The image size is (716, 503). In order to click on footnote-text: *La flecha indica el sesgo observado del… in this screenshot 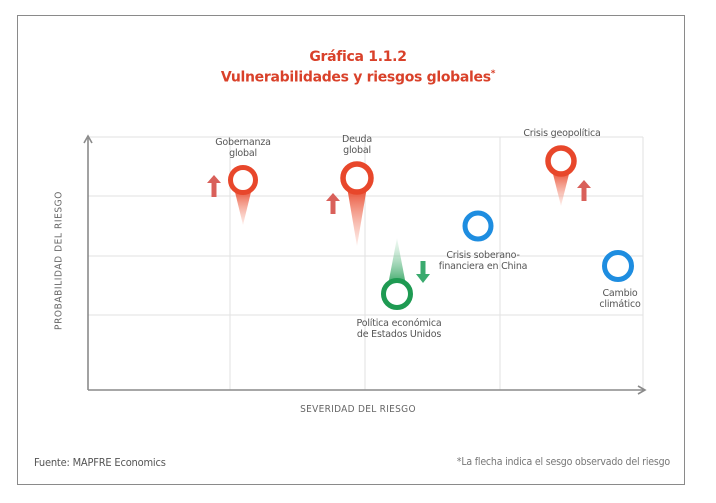, I will do `click(563, 462)`.